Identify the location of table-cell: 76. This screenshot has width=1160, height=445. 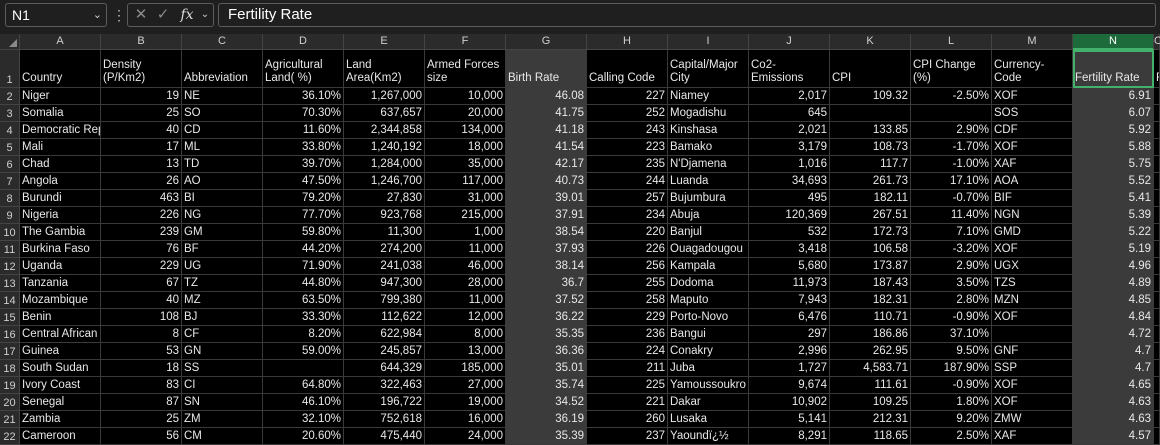
(141, 249).